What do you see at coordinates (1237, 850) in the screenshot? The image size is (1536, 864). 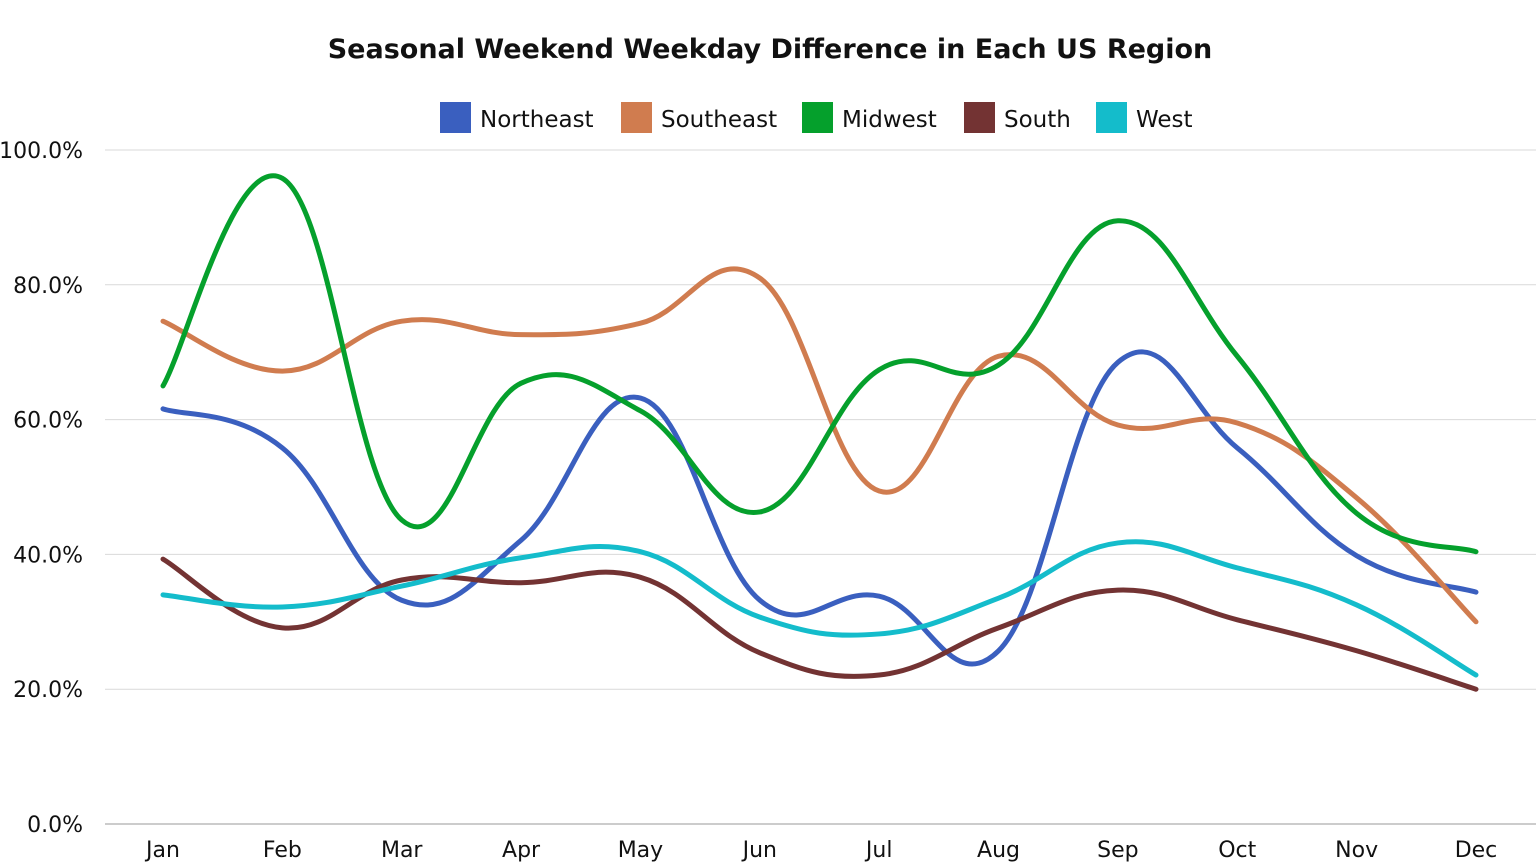 I see `x-tick-label: Oct` at bounding box center [1237, 850].